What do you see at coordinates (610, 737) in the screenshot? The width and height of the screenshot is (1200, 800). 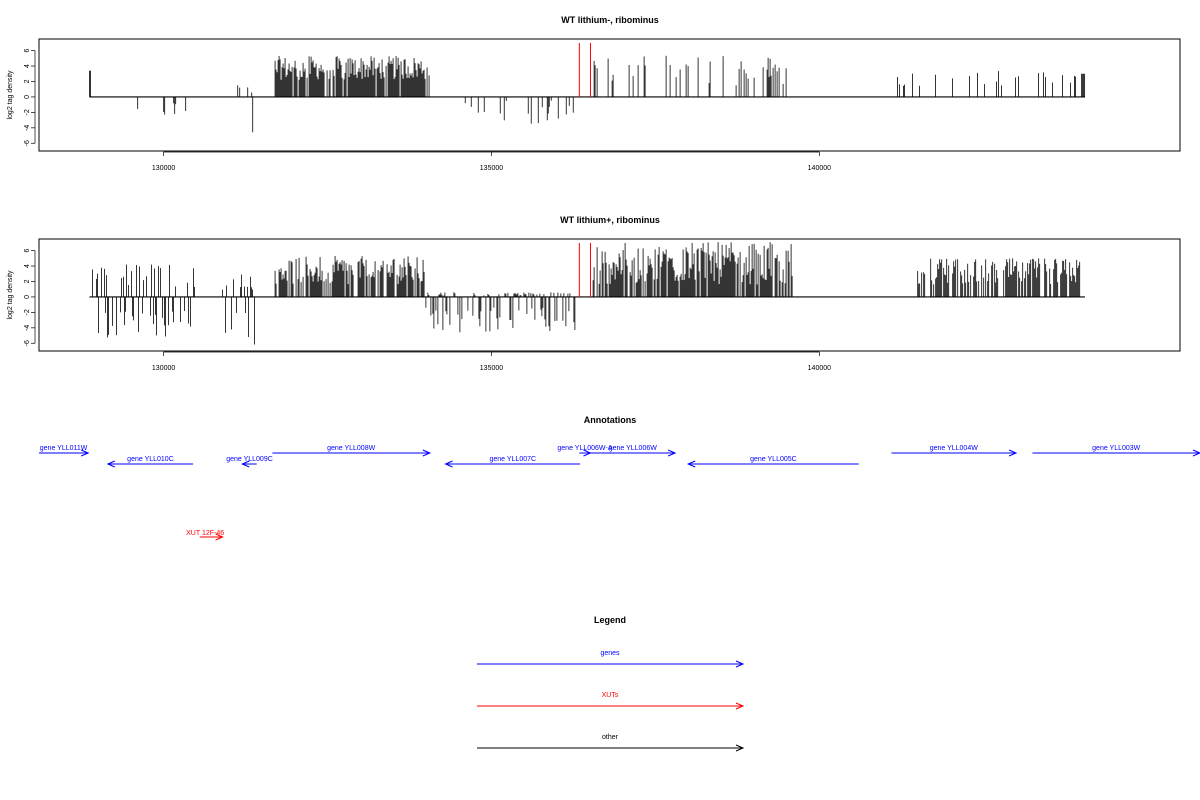 I see `legend-label-other: other` at bounding box center [610, 737].